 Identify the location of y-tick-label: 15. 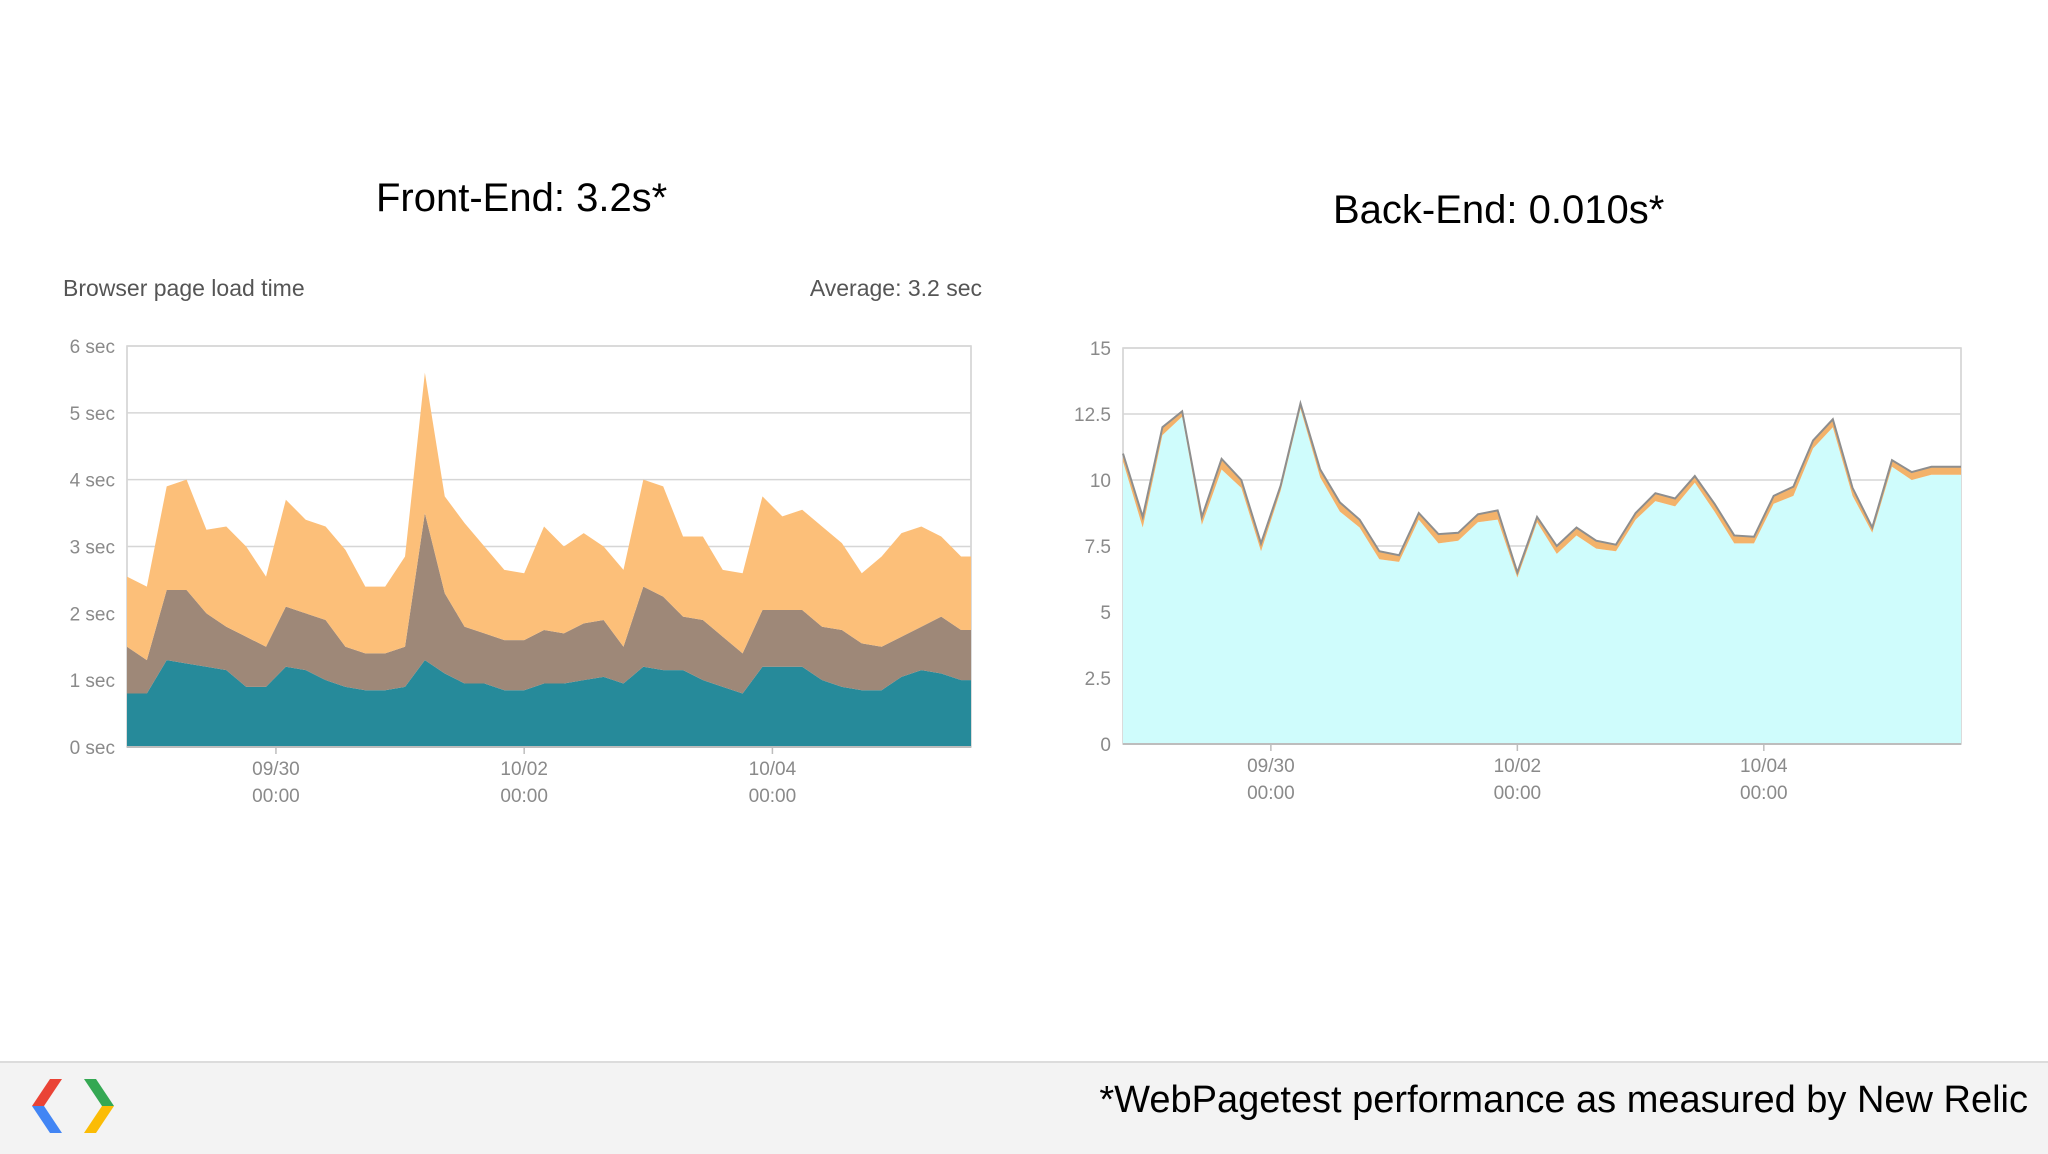
(1100, 349).